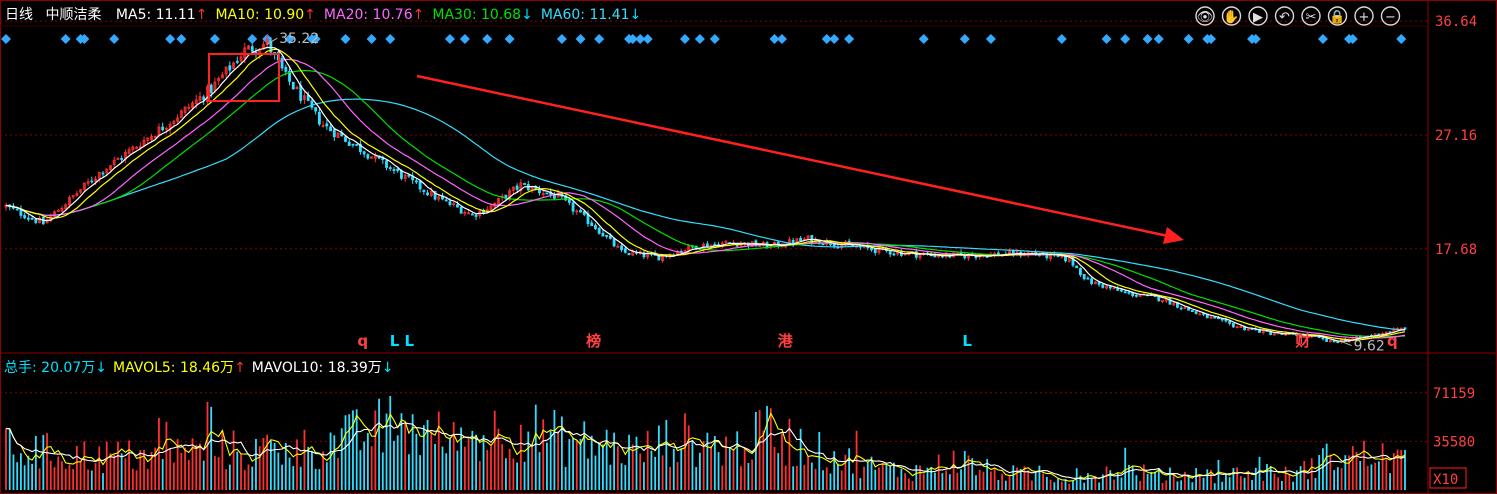  I want to click on play-icon: ▶, so click(1258, 16).